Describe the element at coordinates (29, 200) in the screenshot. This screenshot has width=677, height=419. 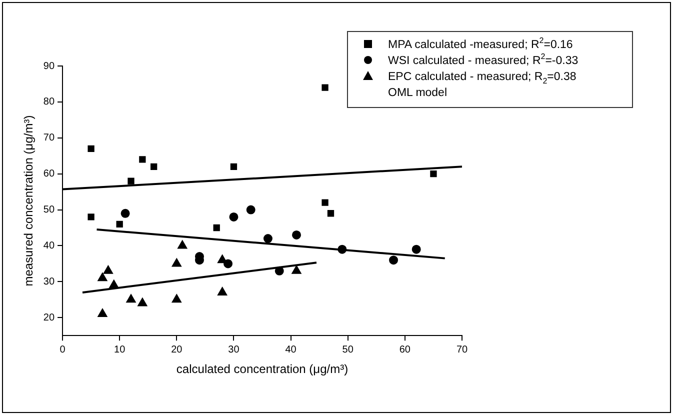
I see `y-axis-title: measured concentration (μg/m³)` at that location.